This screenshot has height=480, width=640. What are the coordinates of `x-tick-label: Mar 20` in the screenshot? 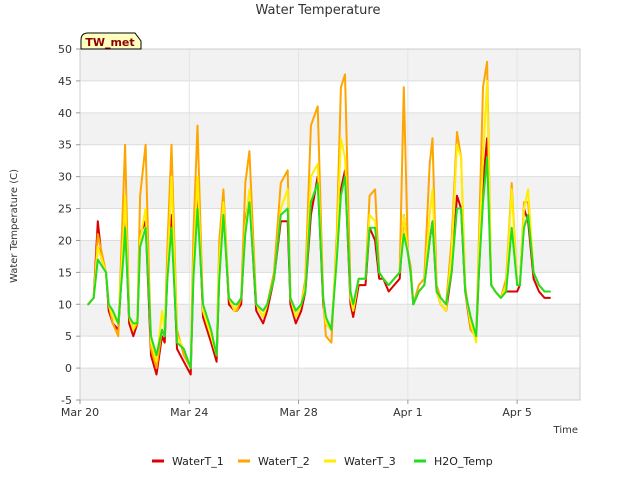 It's located at (80, 412).